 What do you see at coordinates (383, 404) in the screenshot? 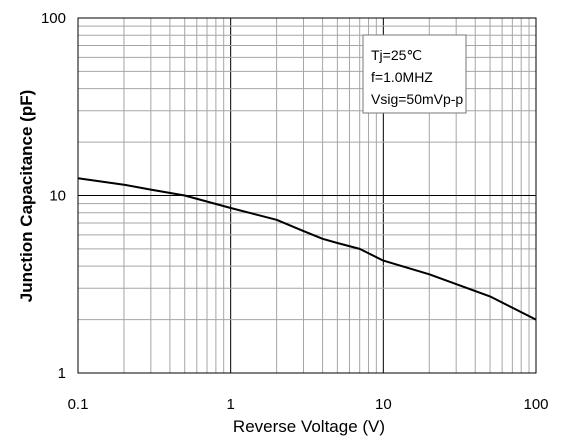
I see `x-tick-label: 10` at bounding box center [383, 404].